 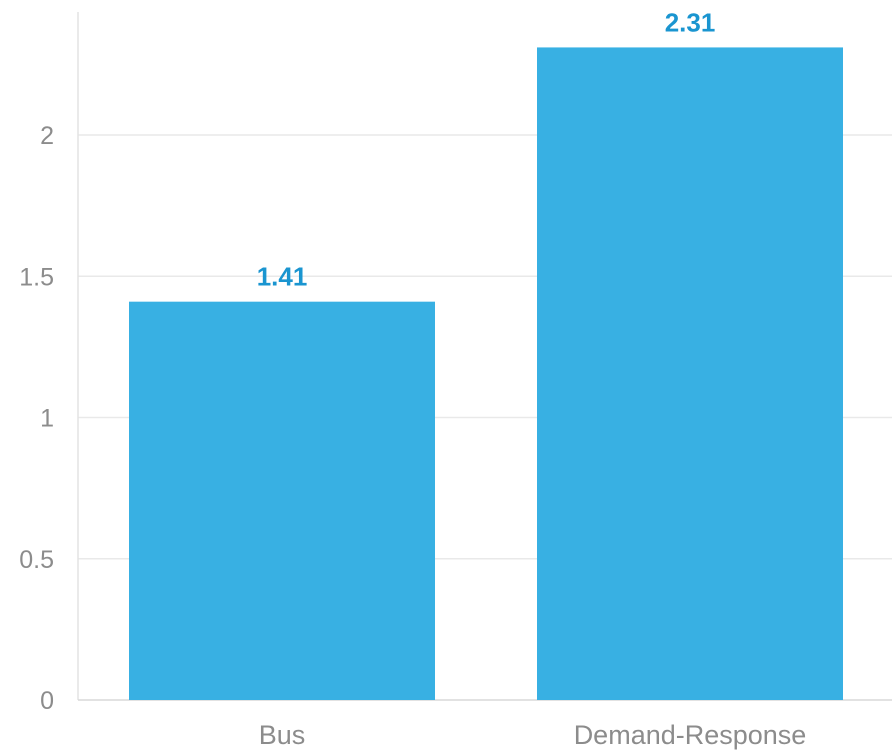 What do you see at coordinates (690, 735) in the screenshot?
I see `x-tick-label: Demand-Response` at bounding box center [690, 735].